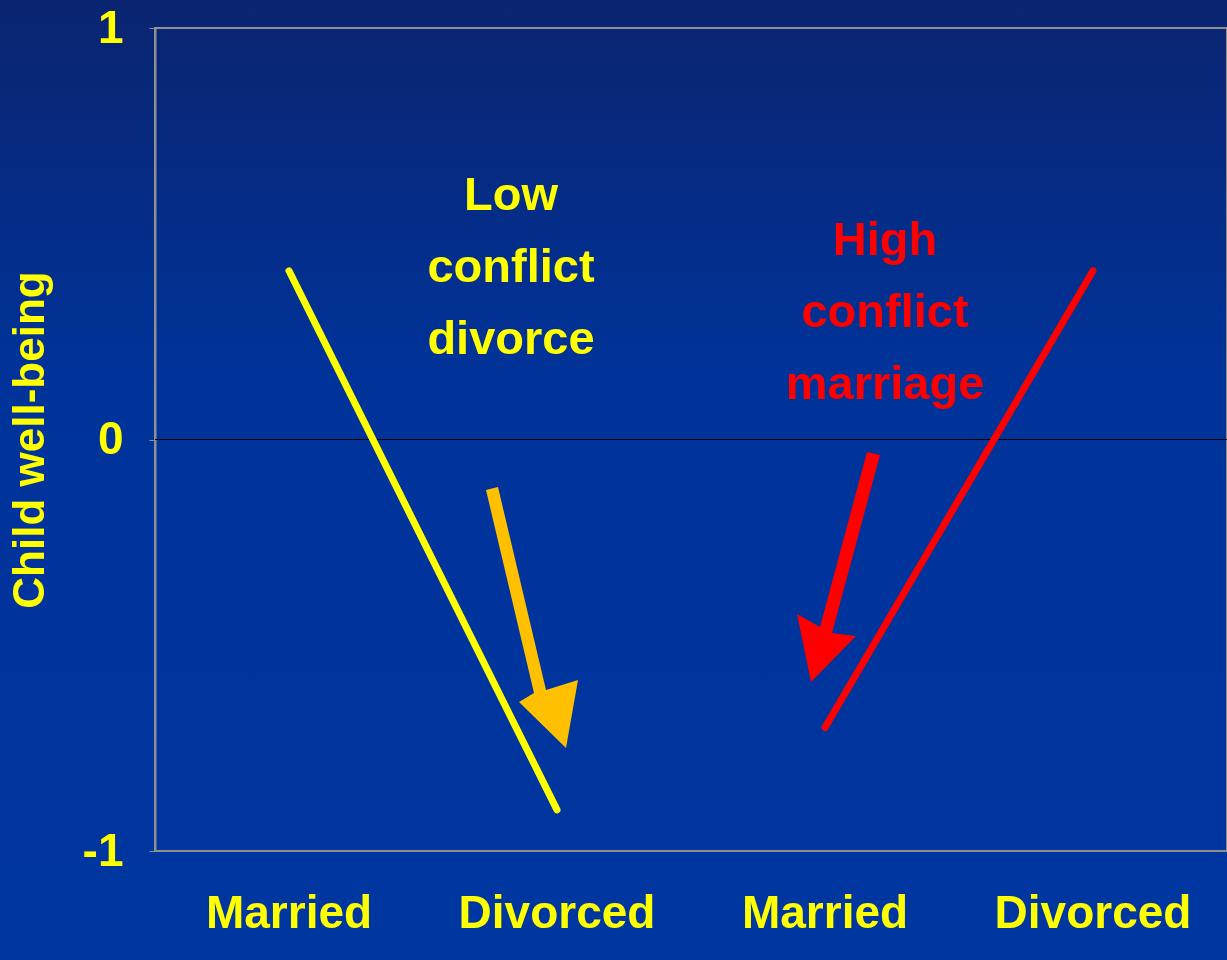 This screenshot has height=960, width=1227. What do you see at coordinates (110, 26) in the screenshot?
I see `y-tick-label: 1` at bounding box center [110, 26].